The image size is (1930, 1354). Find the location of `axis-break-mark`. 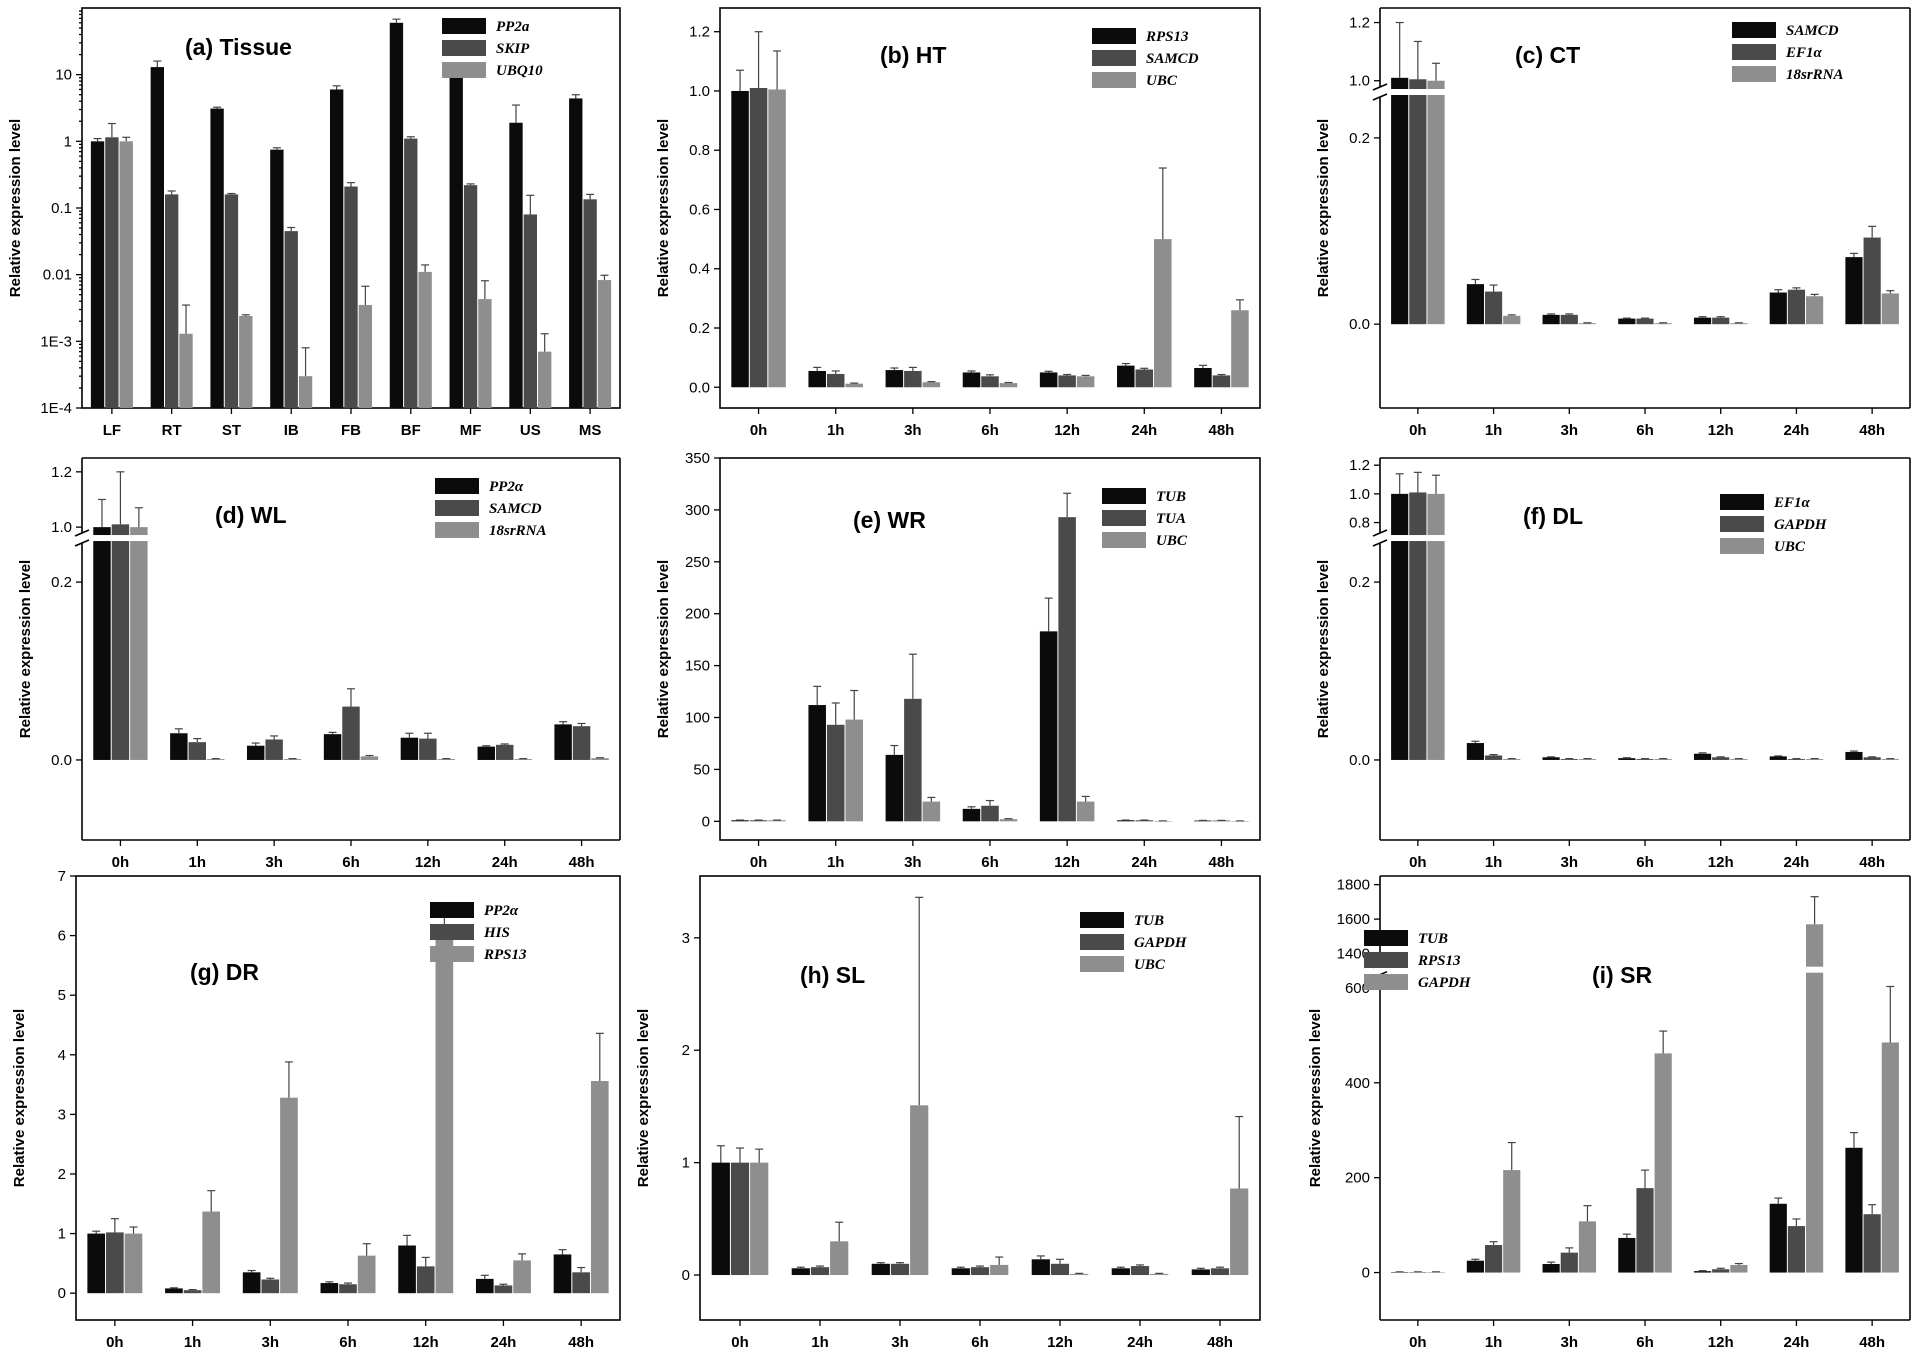

axis-break-mark is located at coordinates (1380, 87).